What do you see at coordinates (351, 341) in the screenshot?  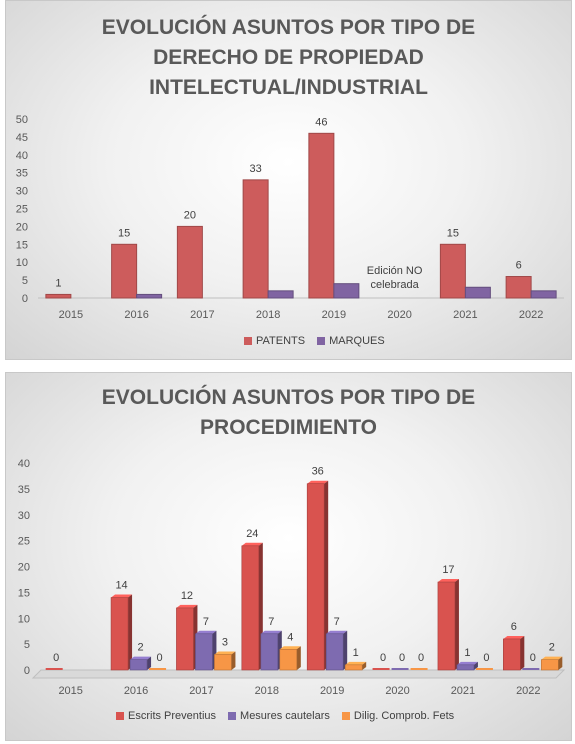 I see `legend-item: MARQUES` at bounding box center [351, 341].